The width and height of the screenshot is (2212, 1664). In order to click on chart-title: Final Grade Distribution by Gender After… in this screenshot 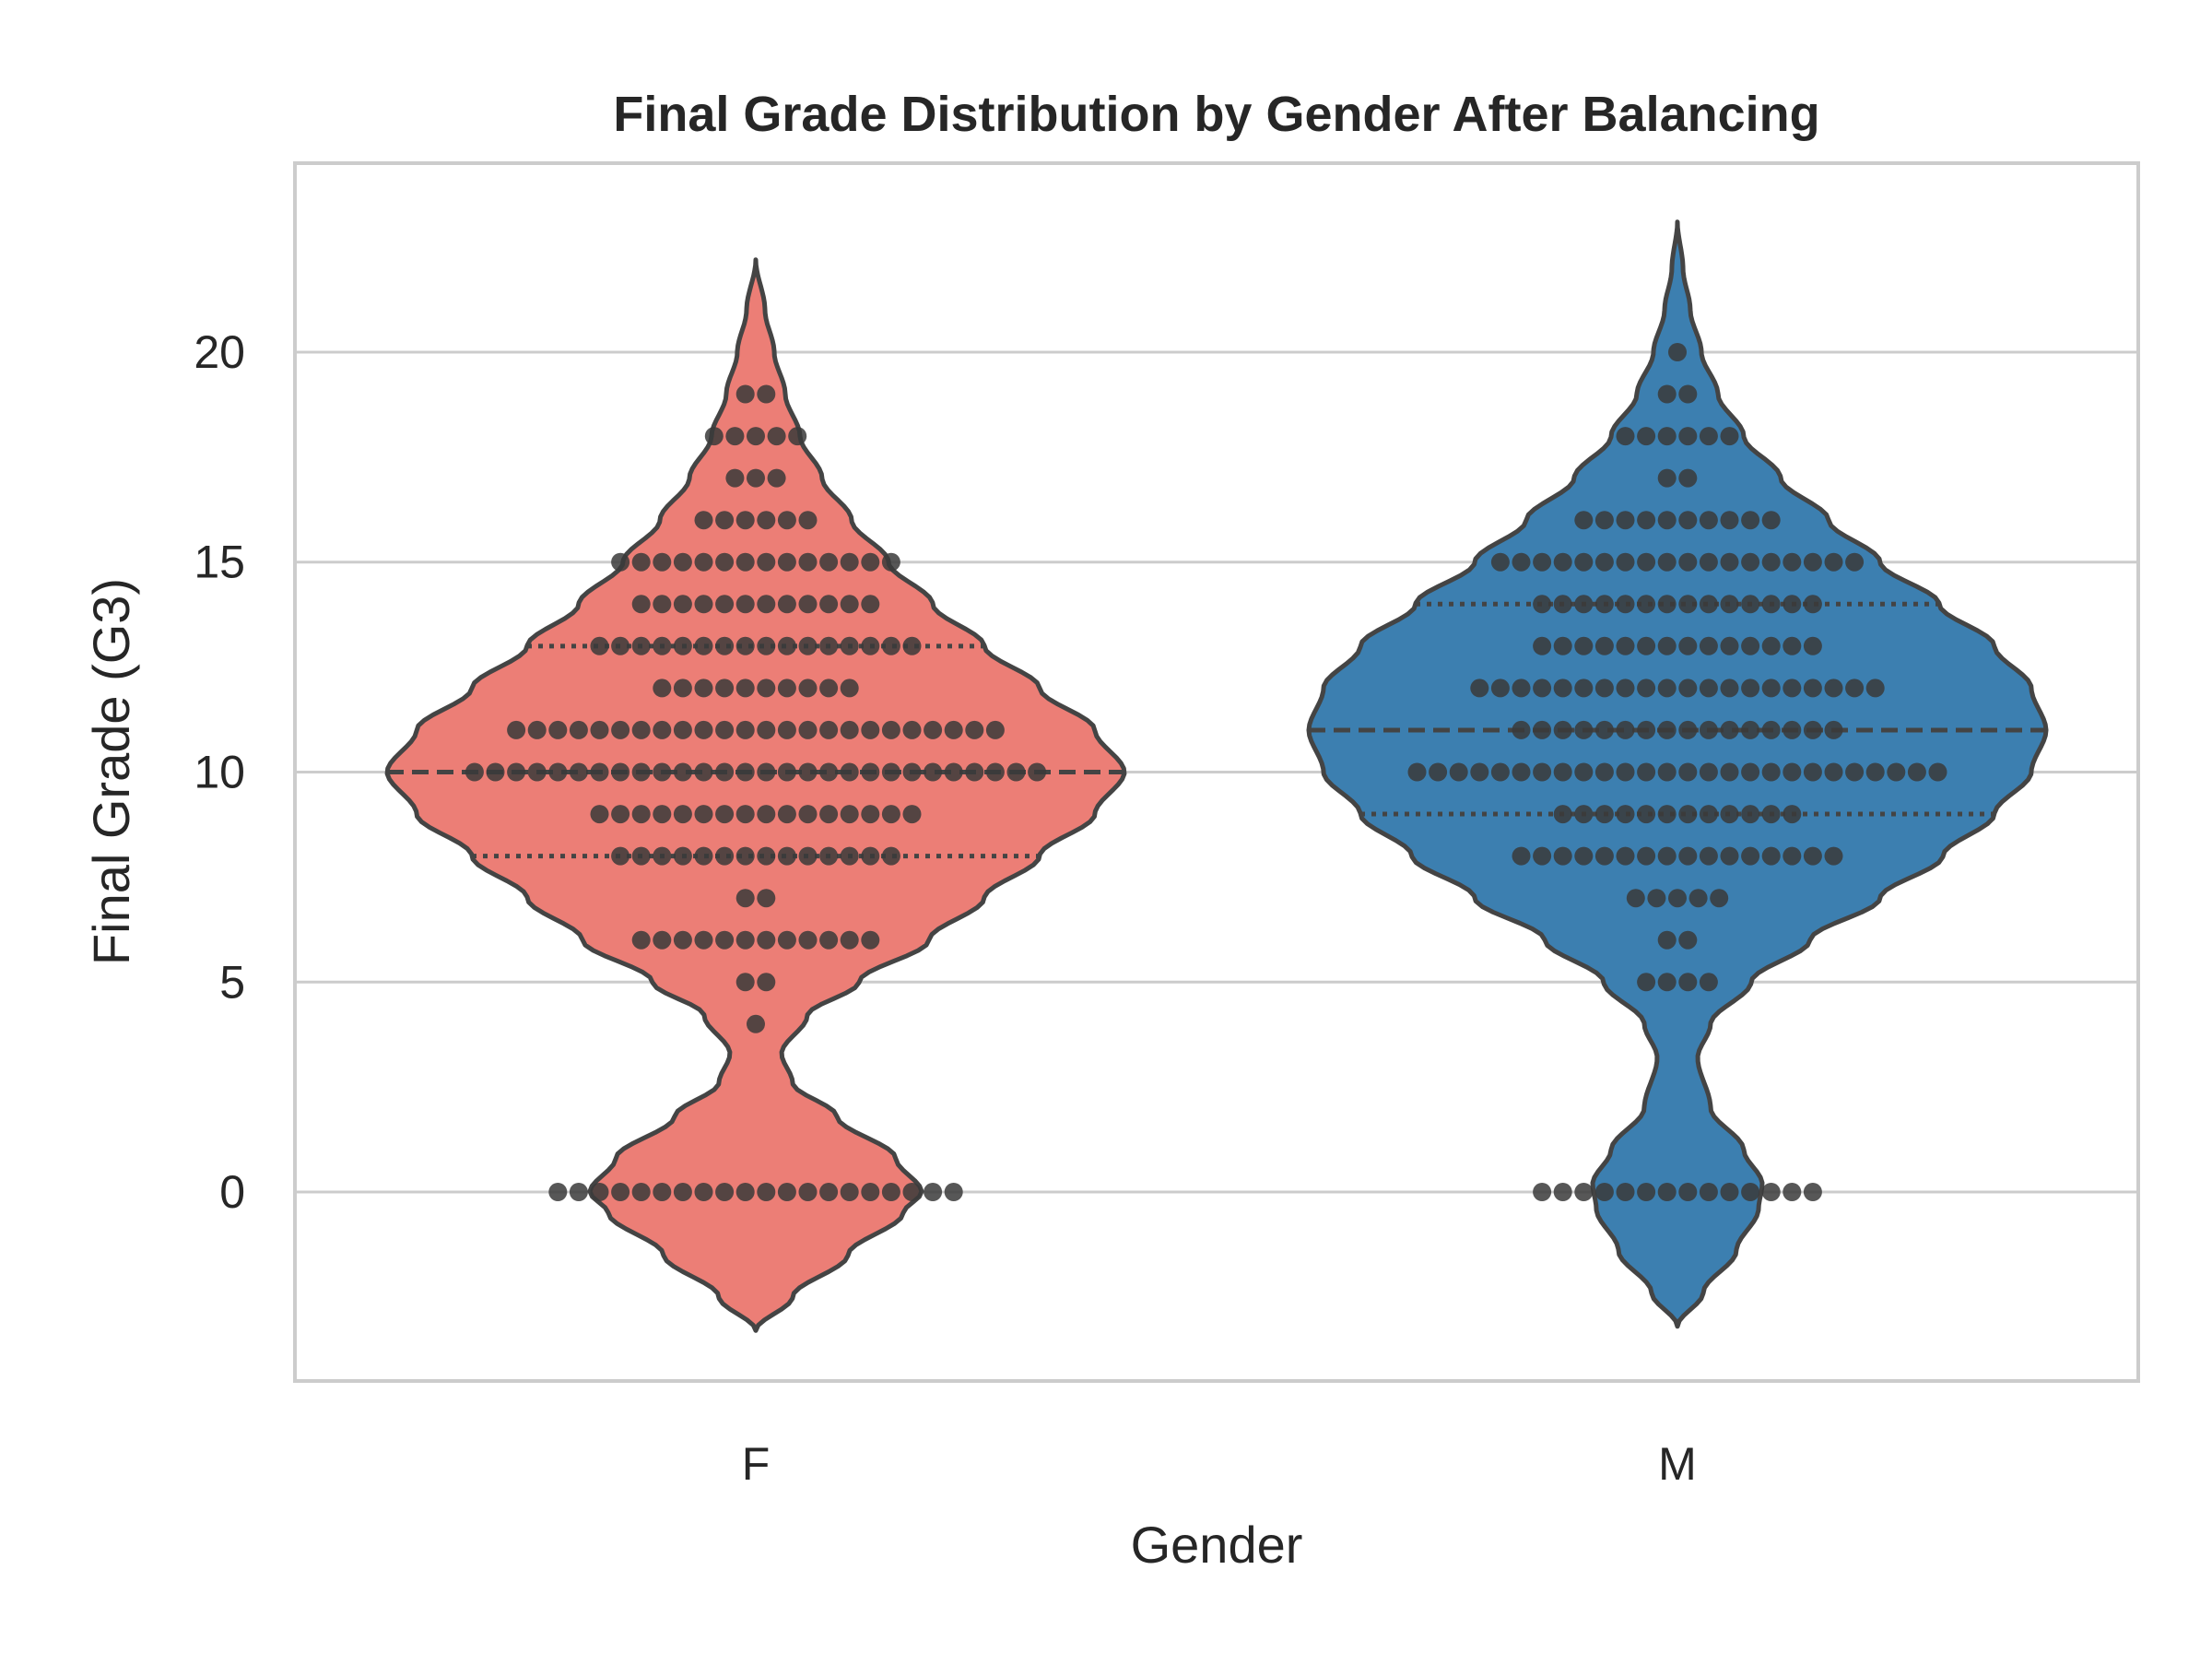, I will do `click(1216, 114)`.